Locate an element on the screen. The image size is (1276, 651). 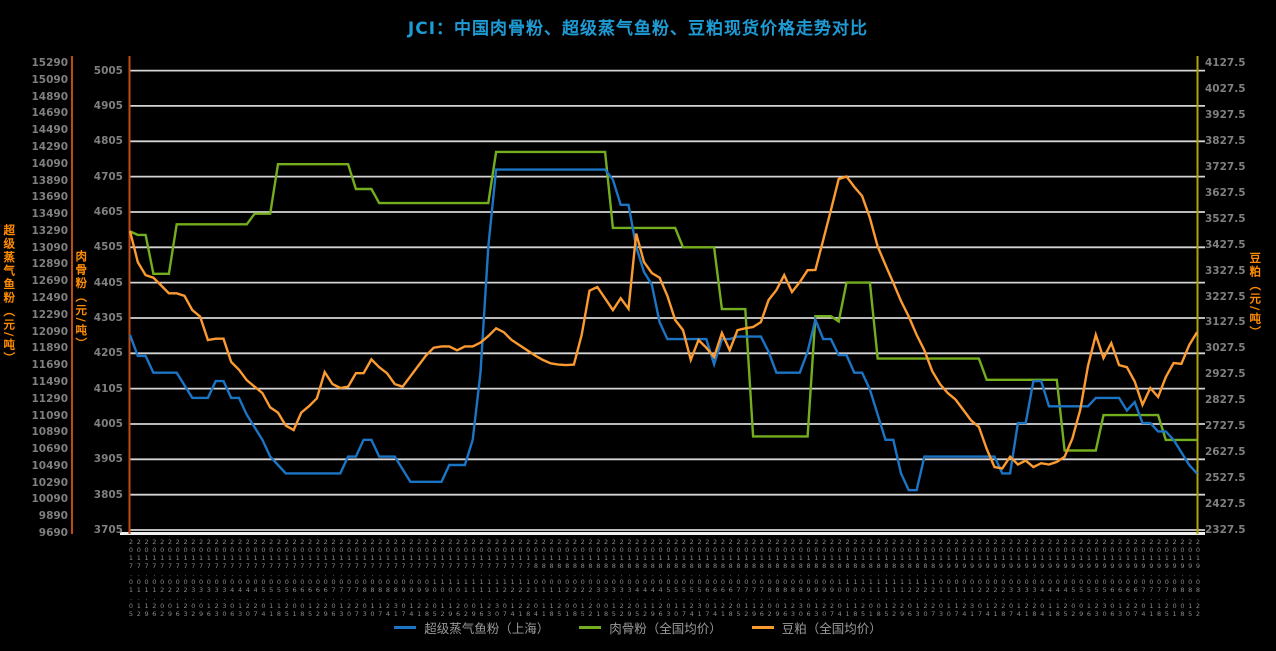
x-tick-label: 2017.06.22 is located at coordinates (317, 578).